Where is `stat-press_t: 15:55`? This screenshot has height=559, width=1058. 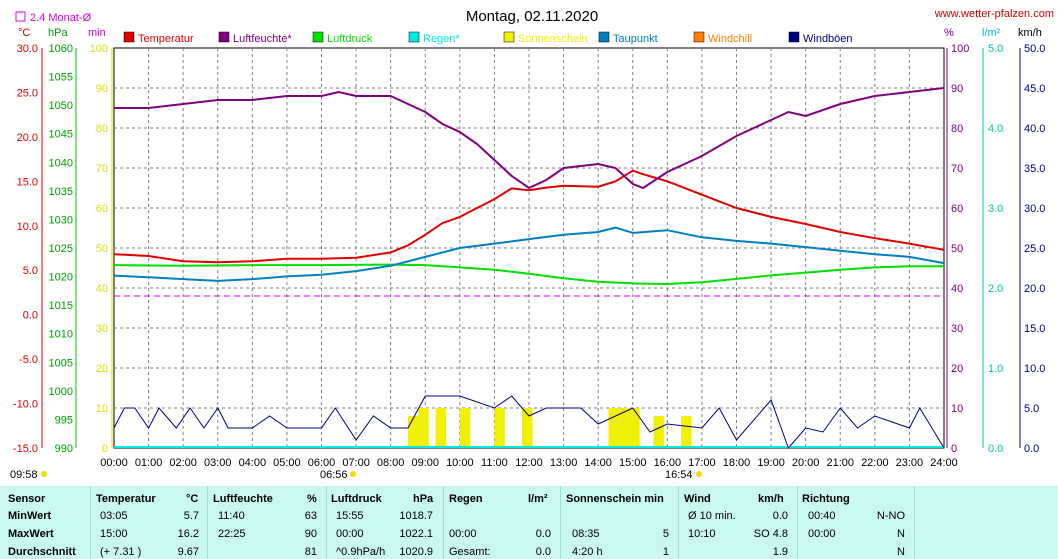
stat-press_t: 15:55 is located at coordinates (350, 516).